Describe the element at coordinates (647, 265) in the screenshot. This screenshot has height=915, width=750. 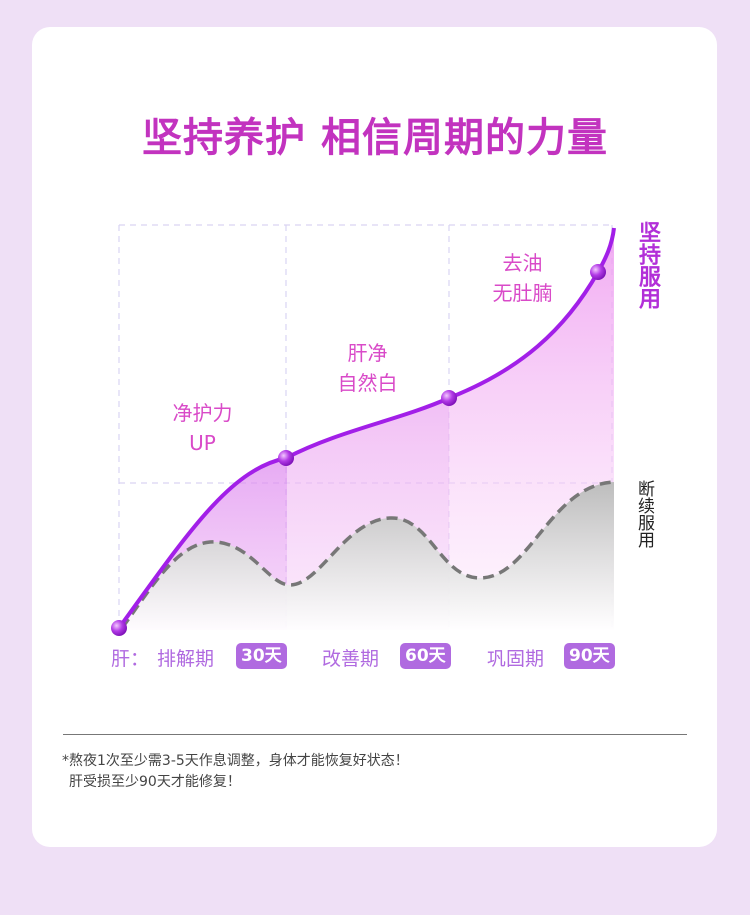
I see `legend-persistent: 坚持服用` at that location.